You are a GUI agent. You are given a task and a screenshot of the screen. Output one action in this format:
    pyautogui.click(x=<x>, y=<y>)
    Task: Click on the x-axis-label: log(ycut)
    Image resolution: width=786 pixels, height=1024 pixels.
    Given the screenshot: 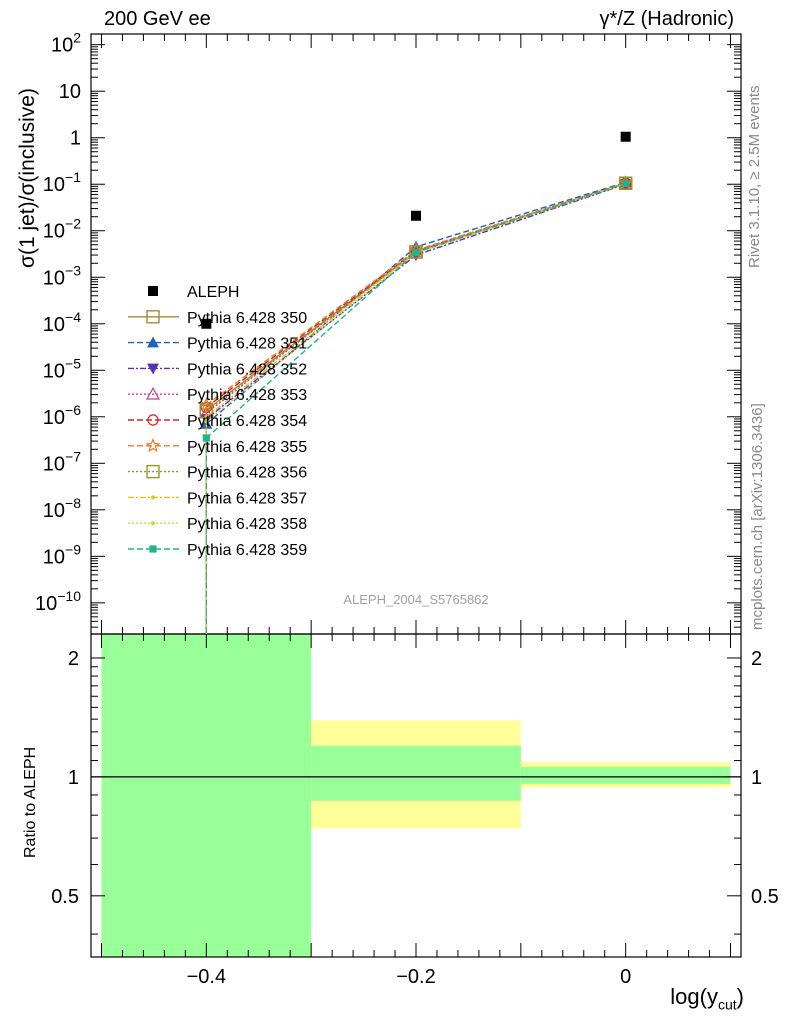 What is the action you would take?
    pyautogui.click(x=707, y=998)
    